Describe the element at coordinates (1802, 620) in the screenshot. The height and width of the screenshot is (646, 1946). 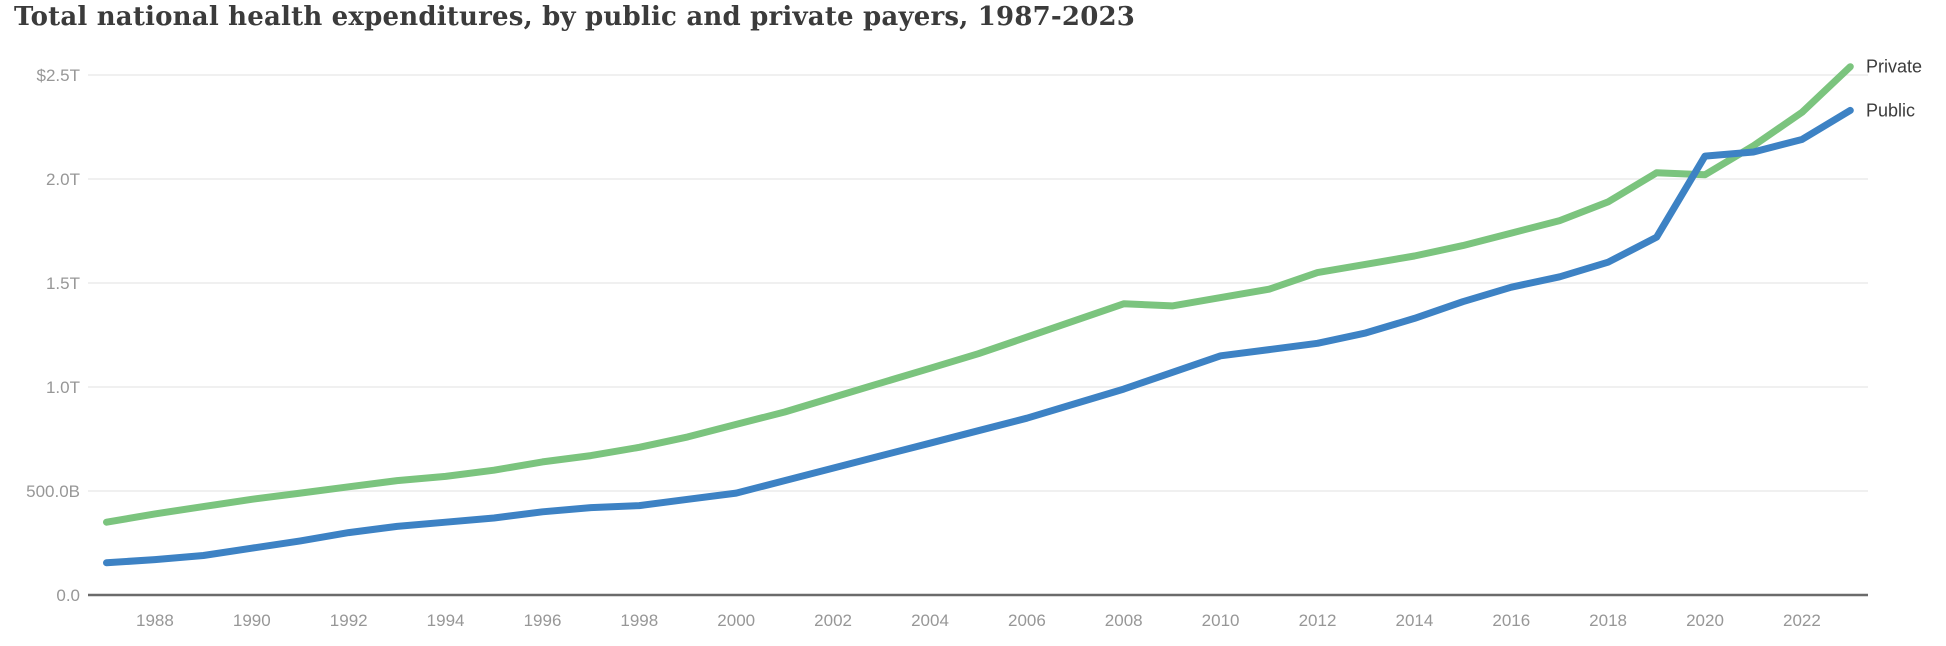
I see `x-tick-label: 2022` at that location.